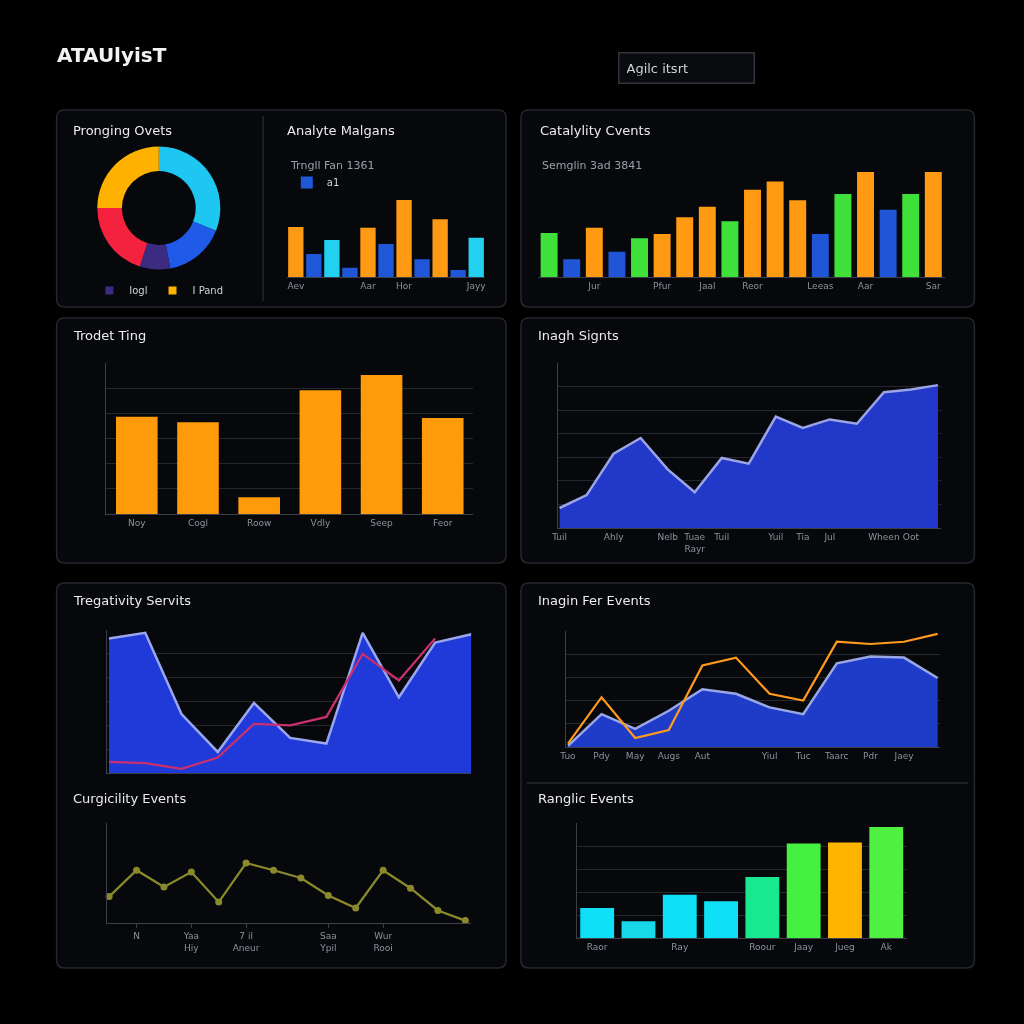  Describe the element at coordinates (138, 291) in the screenshot. I see `legend-label: Iogl` at that location.